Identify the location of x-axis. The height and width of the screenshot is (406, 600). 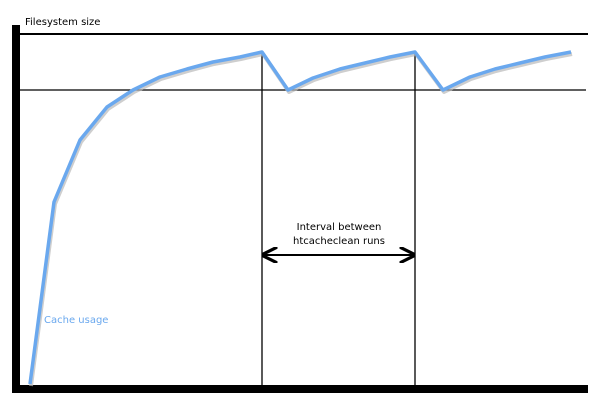
(300, 389).